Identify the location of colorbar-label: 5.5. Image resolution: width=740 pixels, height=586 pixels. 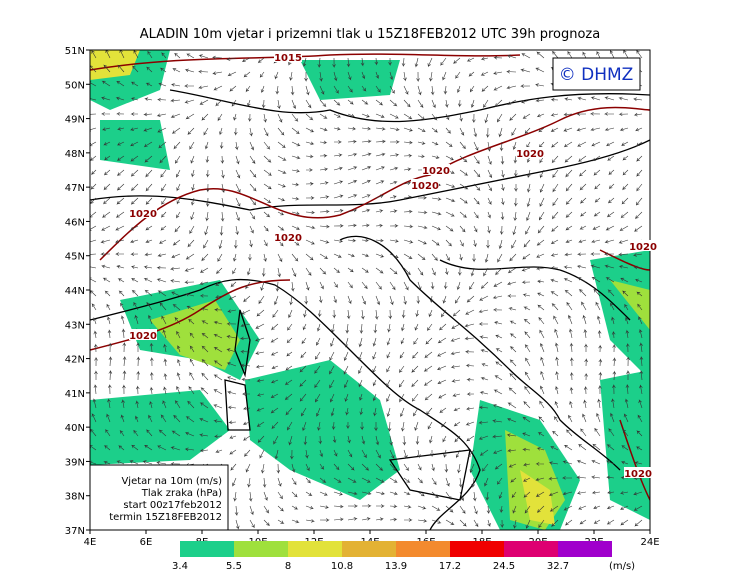
(234, 566).